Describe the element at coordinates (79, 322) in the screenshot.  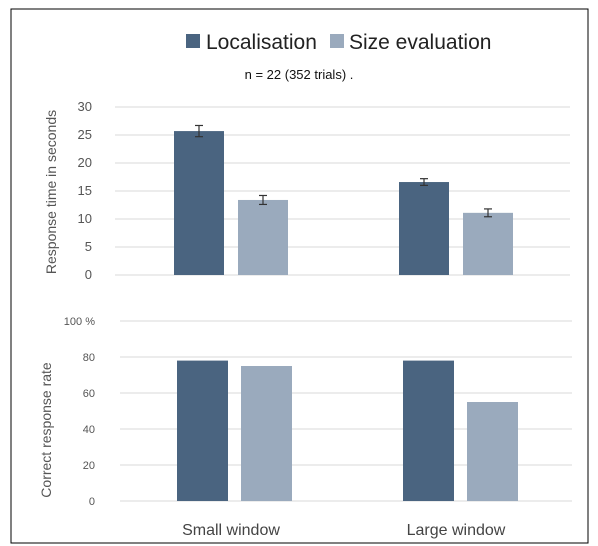
I see `correct-response-y-tick-label: 100 %` at that location.